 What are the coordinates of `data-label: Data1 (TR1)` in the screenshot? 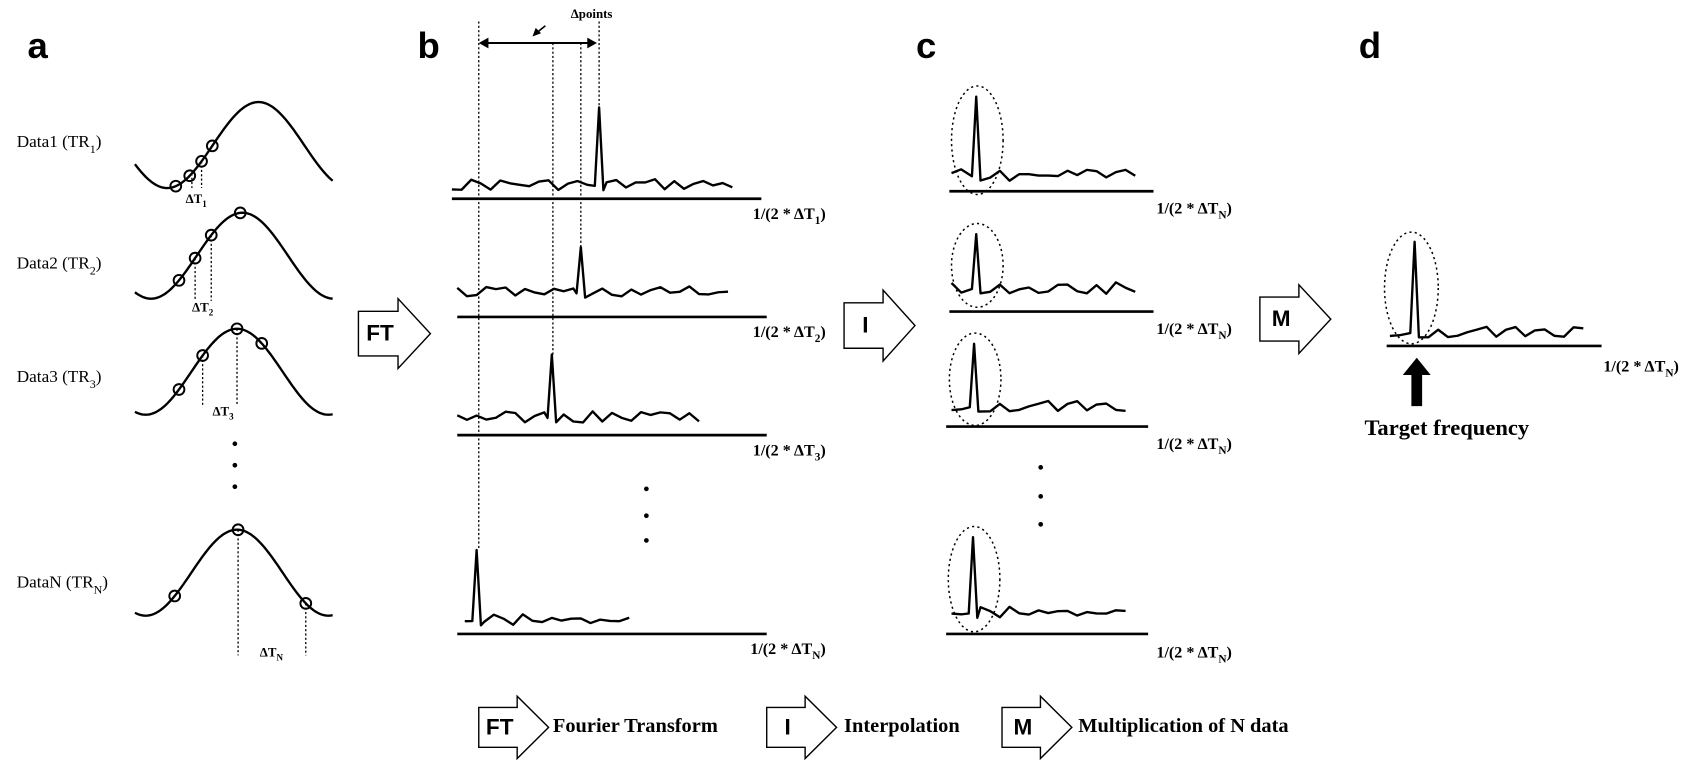 It's located at (59, 144).